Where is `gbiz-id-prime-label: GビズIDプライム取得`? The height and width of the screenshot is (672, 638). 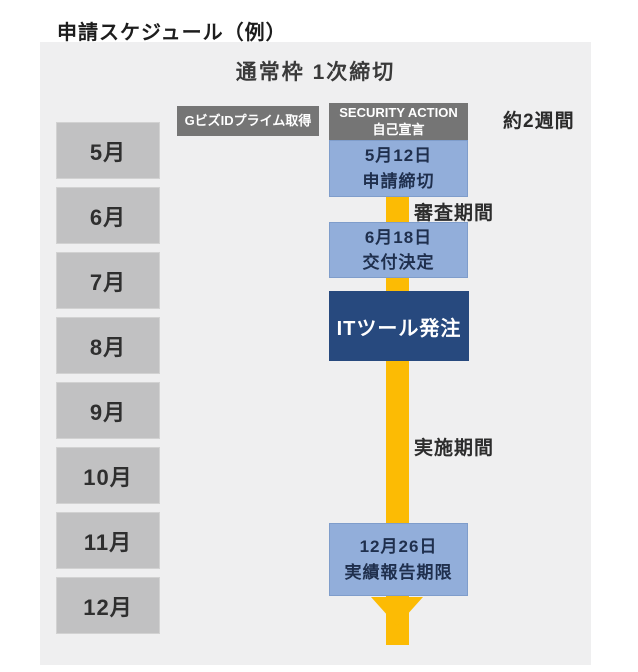 gbiz-id-prime-label: GビズIDプライム取得 is located at coordinates (248, 120).